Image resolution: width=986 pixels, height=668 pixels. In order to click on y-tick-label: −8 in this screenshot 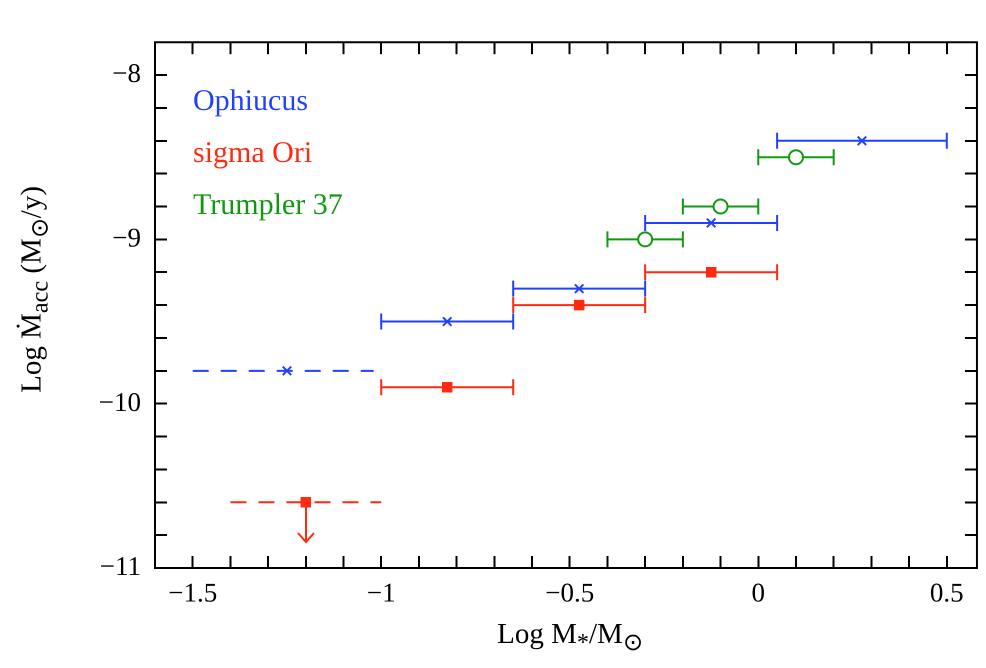, I will do `click(126, 73)`.